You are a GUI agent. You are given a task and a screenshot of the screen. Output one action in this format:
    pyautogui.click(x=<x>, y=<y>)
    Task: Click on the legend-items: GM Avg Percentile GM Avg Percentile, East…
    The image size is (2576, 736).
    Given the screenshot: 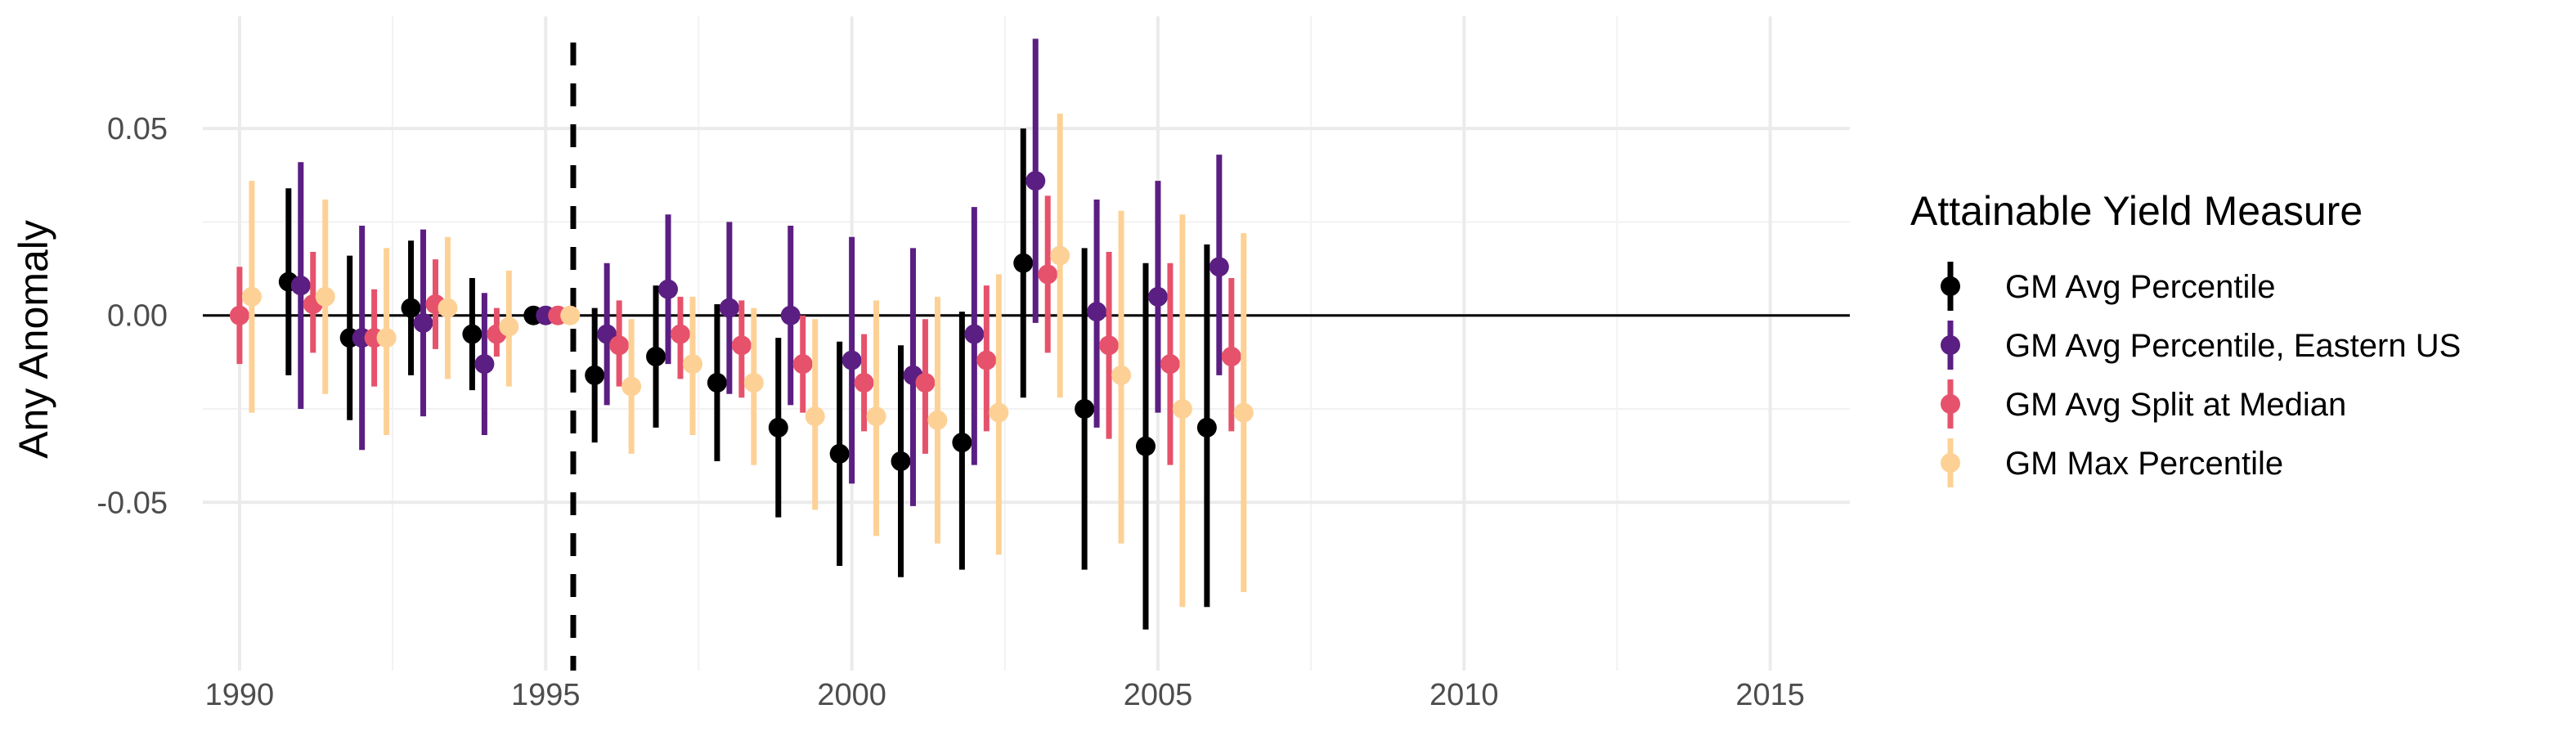 What is the action you would take?
    pyautogui.click(x=2201, y=374)
    